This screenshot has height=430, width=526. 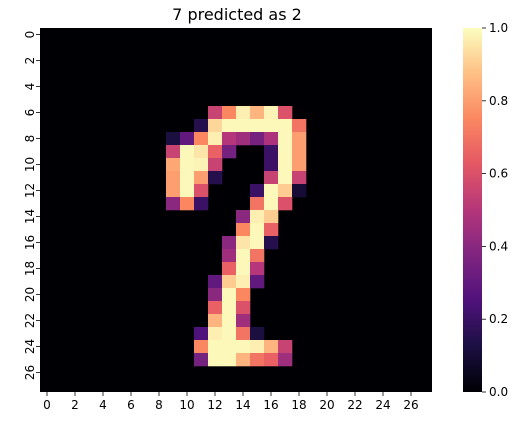 What do you see at coordinates (231, 402) in the screenshot?
I see `x-axis: 0 2 4 6 8 10 12 14 16 18 20 22 24 26` at bounding box center [231, 402].